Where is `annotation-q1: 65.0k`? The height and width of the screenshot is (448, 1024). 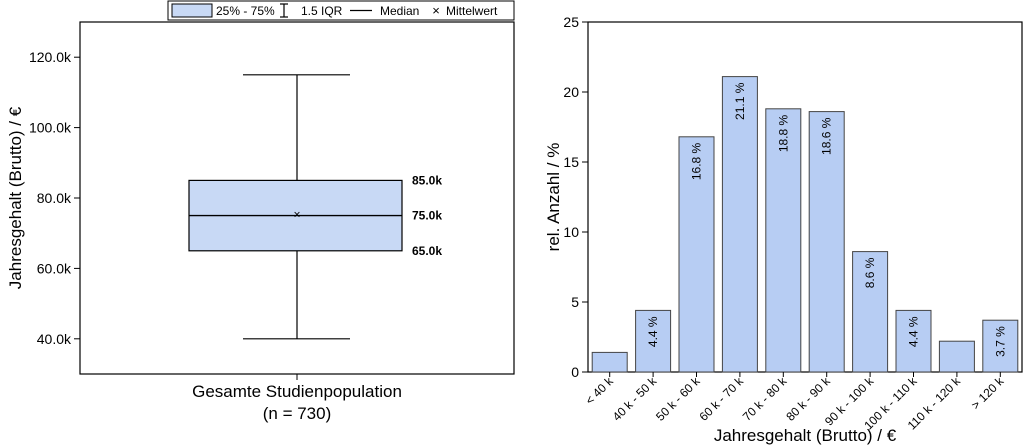 annotation-q1: 65.0k is located at coordinates (427, 251).